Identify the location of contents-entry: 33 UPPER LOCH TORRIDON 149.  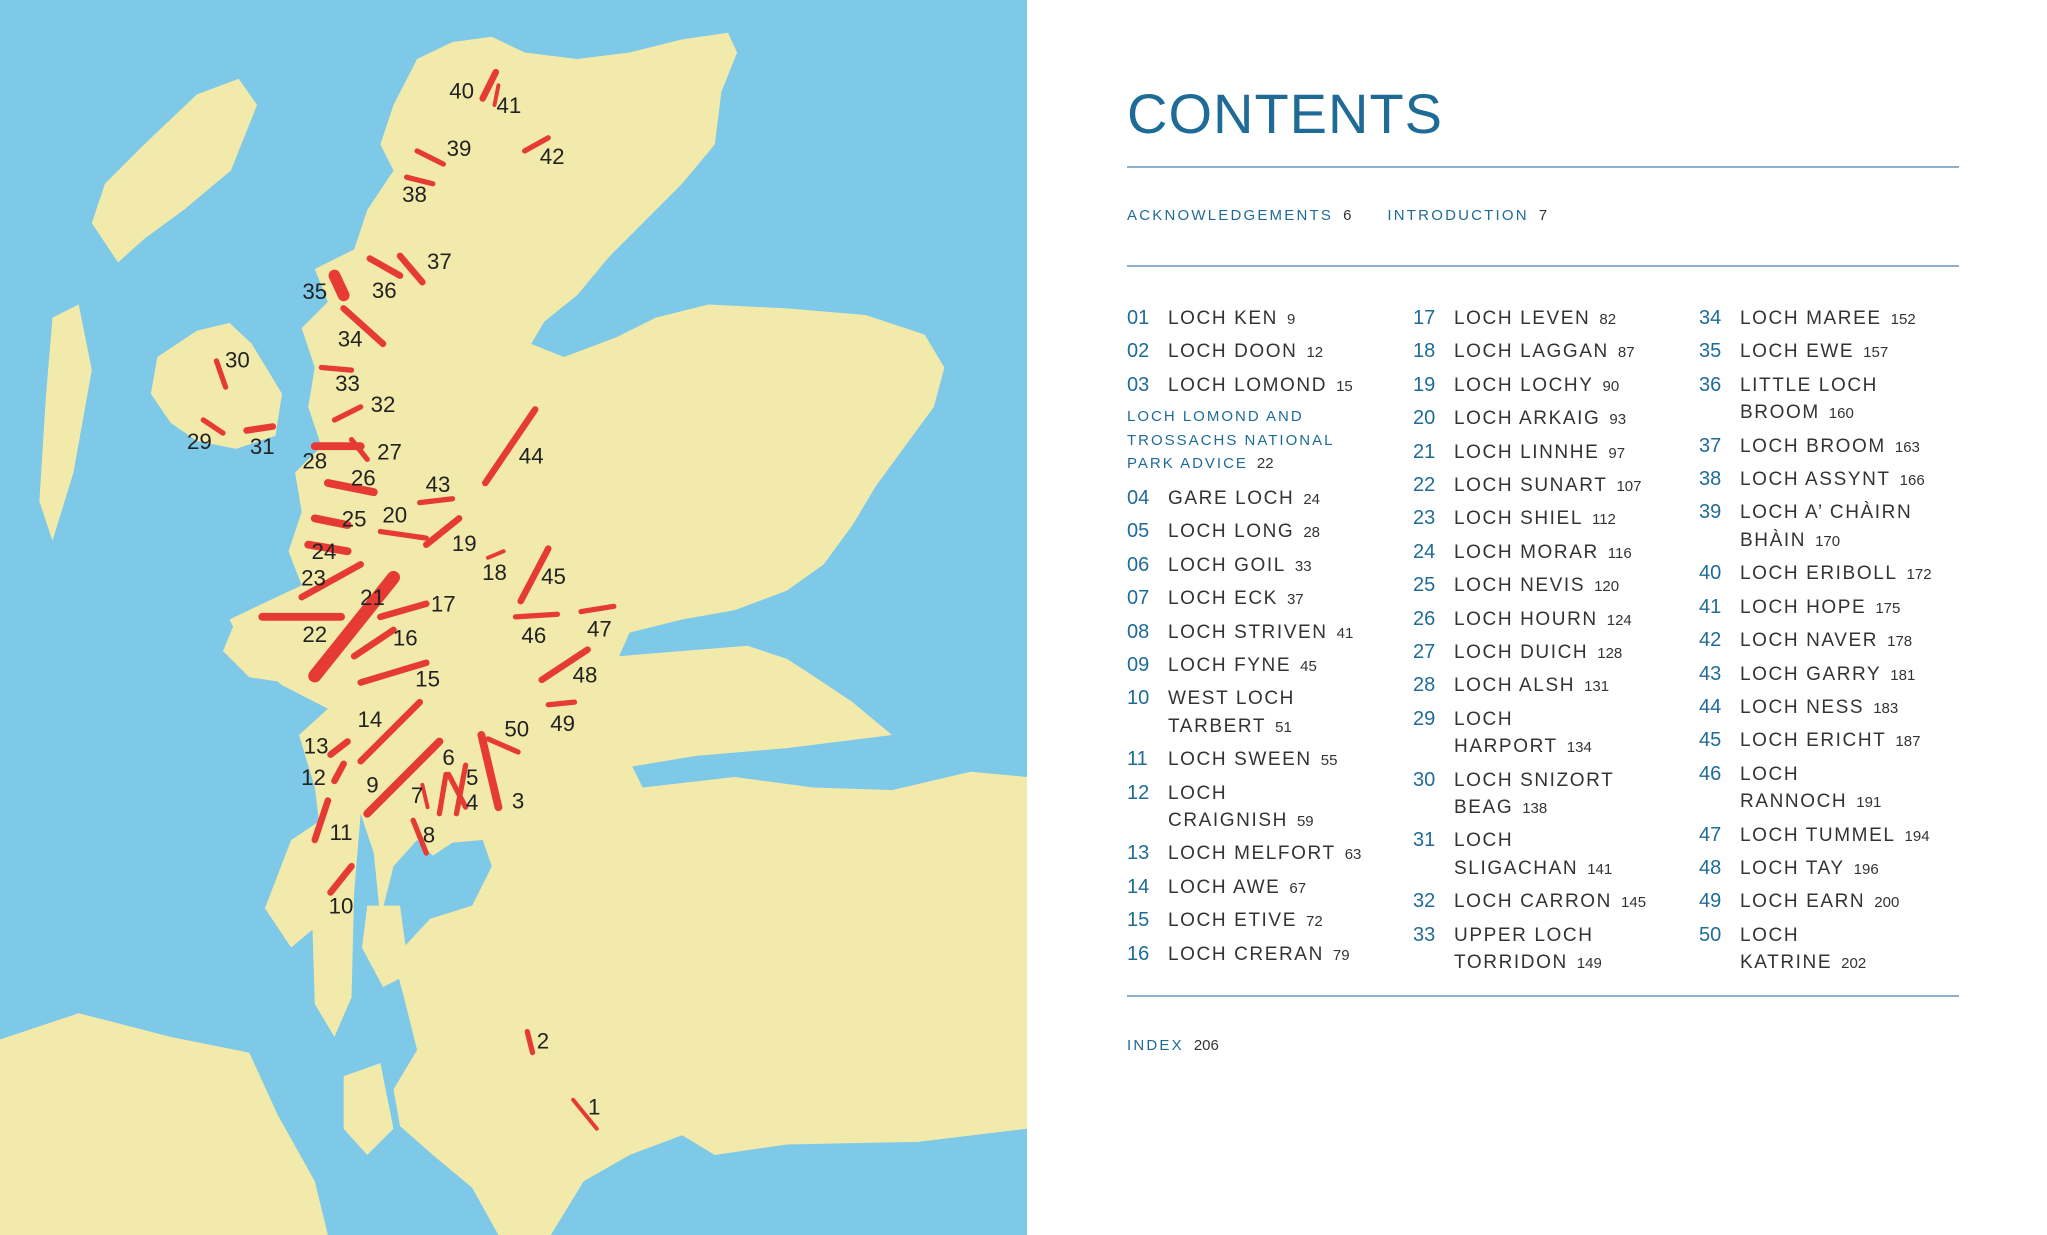
(1553, 950).